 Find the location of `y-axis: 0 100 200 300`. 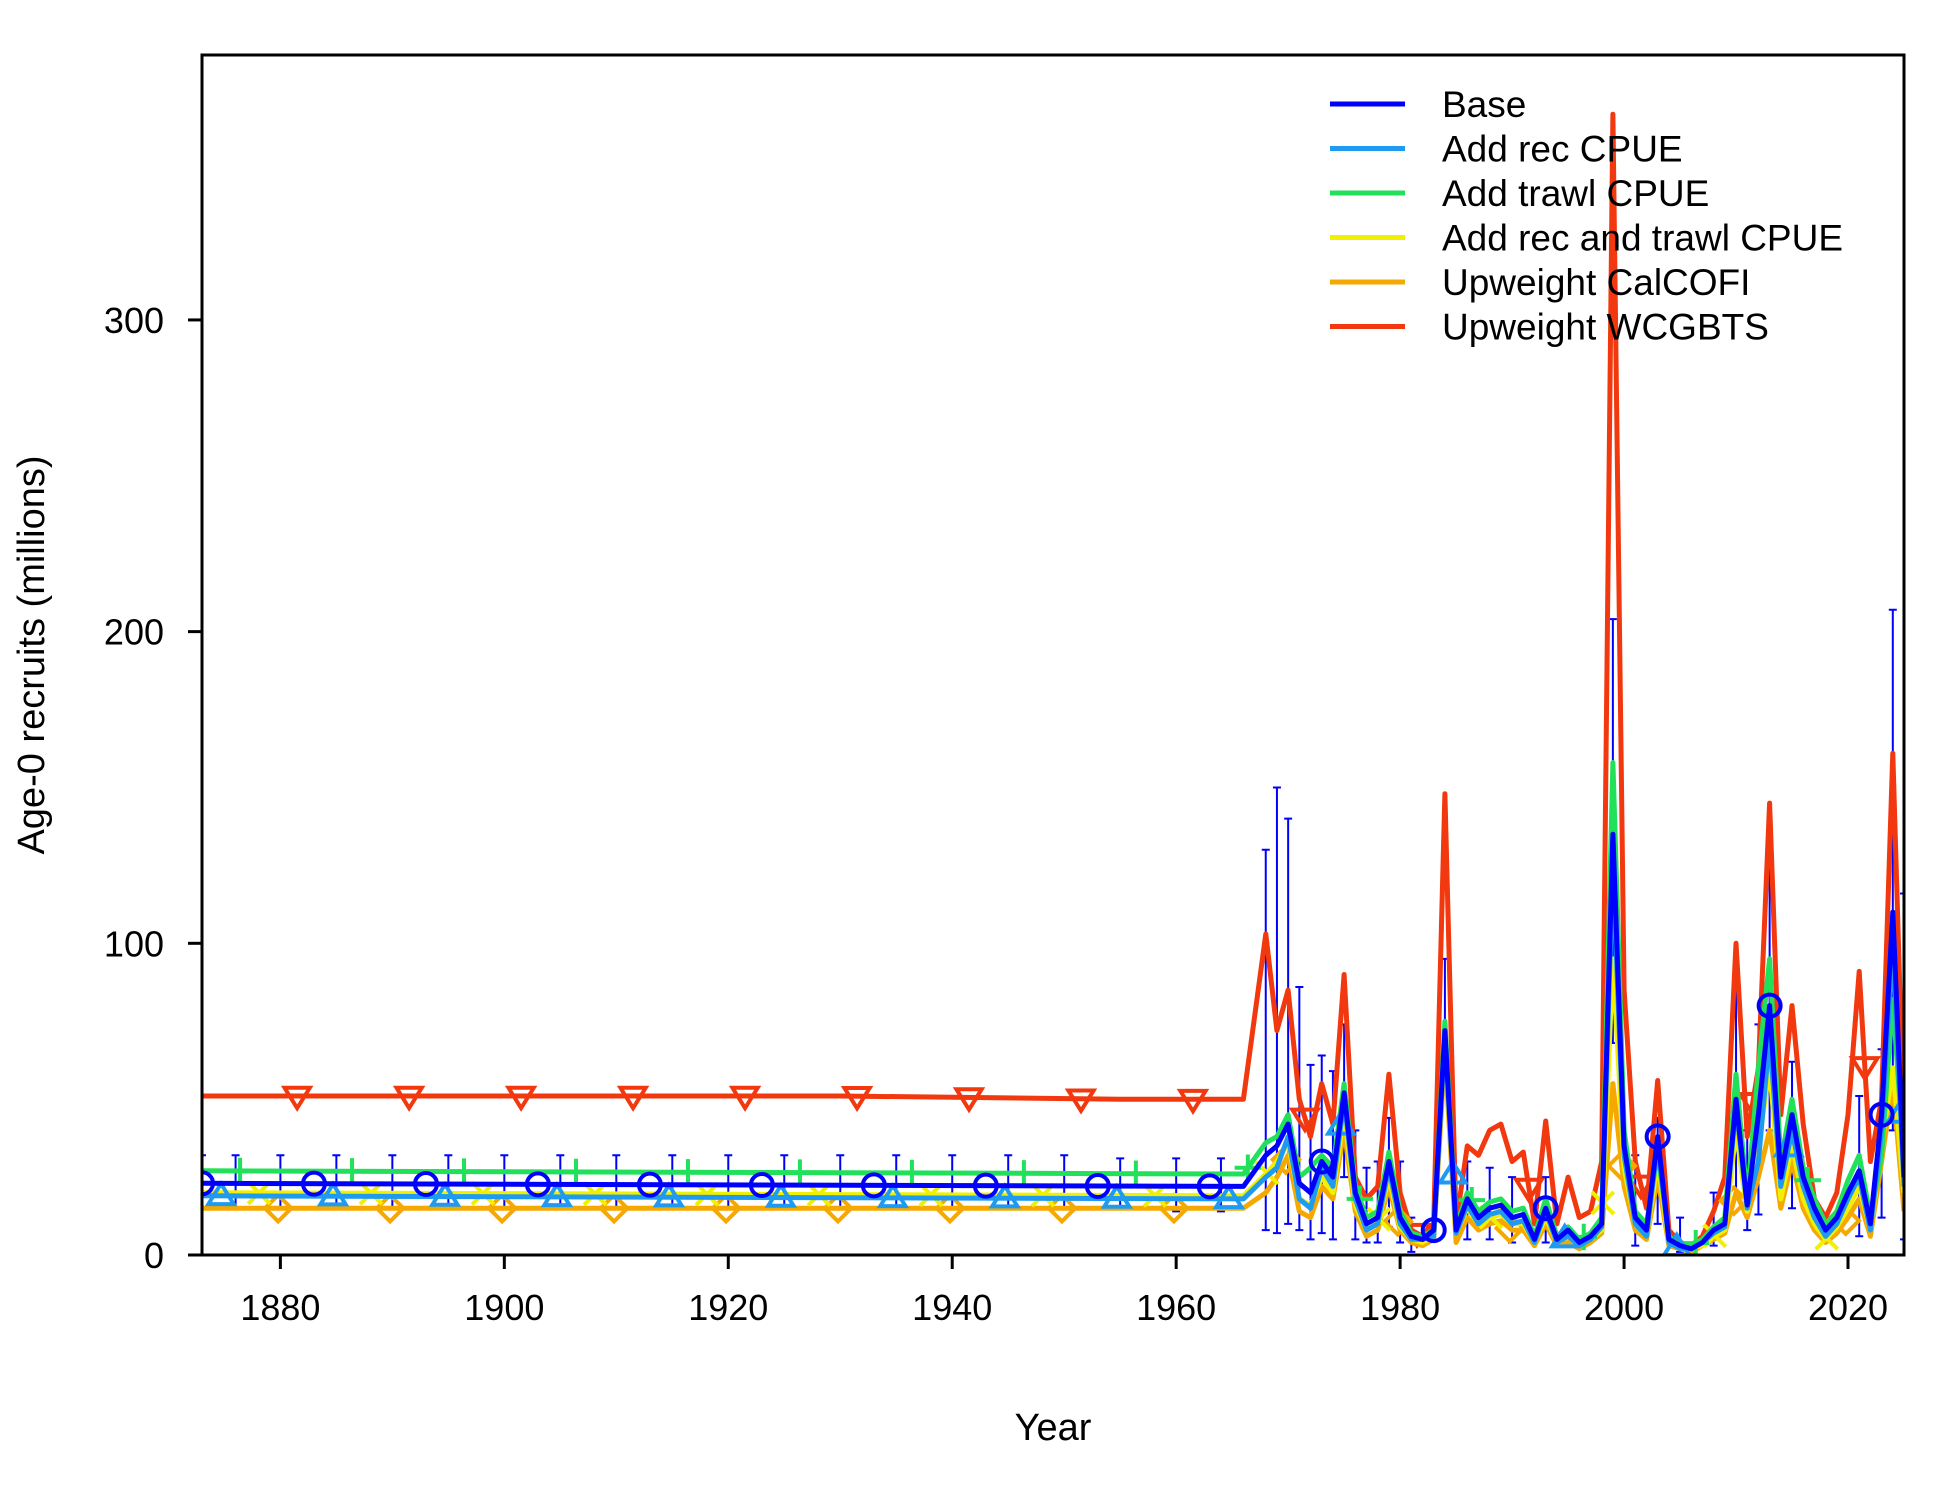

y-axis: 0 100 200 300 is located at coordinates (153, 788).